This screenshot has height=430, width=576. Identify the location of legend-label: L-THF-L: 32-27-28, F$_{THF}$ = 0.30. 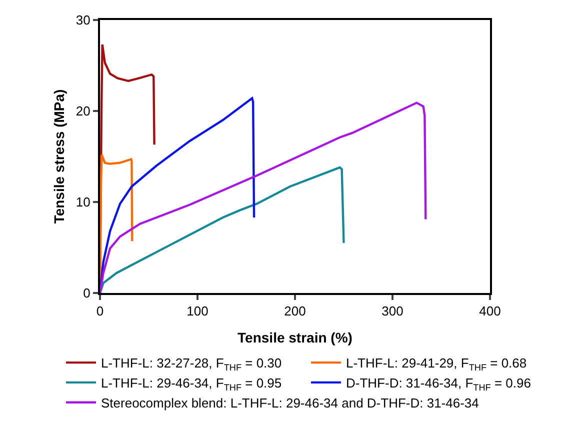
(191, 364).